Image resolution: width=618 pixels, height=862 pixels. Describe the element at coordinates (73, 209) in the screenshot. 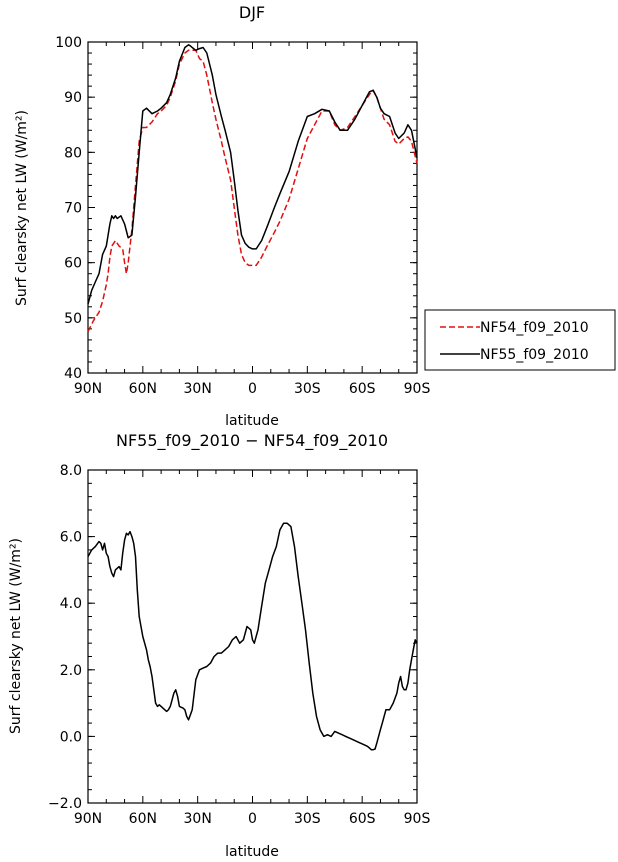

I see `y-tick-label: 70` at that location.